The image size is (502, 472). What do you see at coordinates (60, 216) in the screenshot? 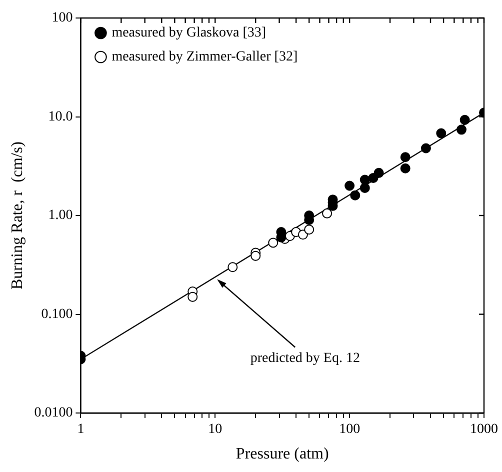
I see `y-tick-label: 1.00` at bounding box center [60, 216].